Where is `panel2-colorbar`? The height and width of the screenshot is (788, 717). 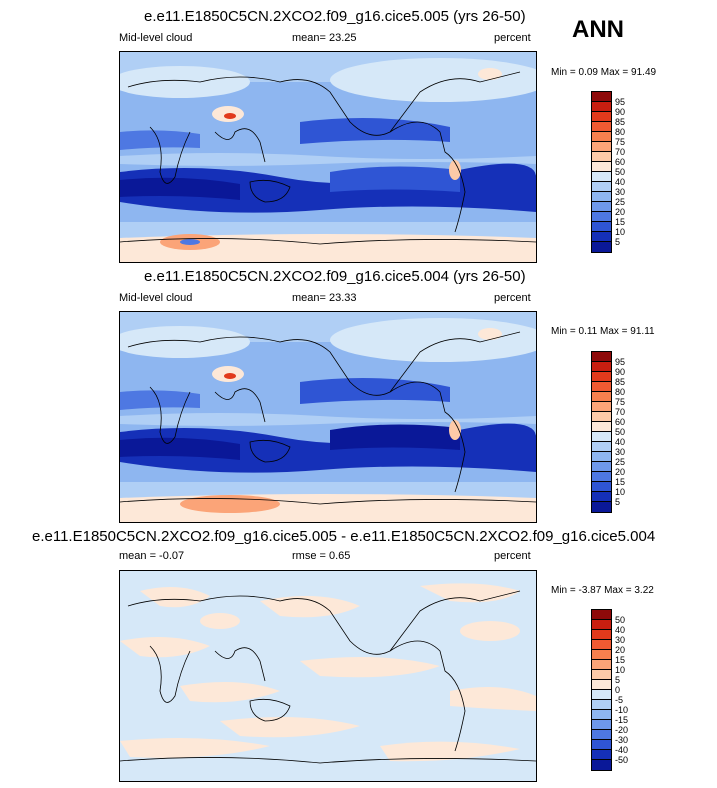
panel2-colorbar is located at coordinates (601, 432).